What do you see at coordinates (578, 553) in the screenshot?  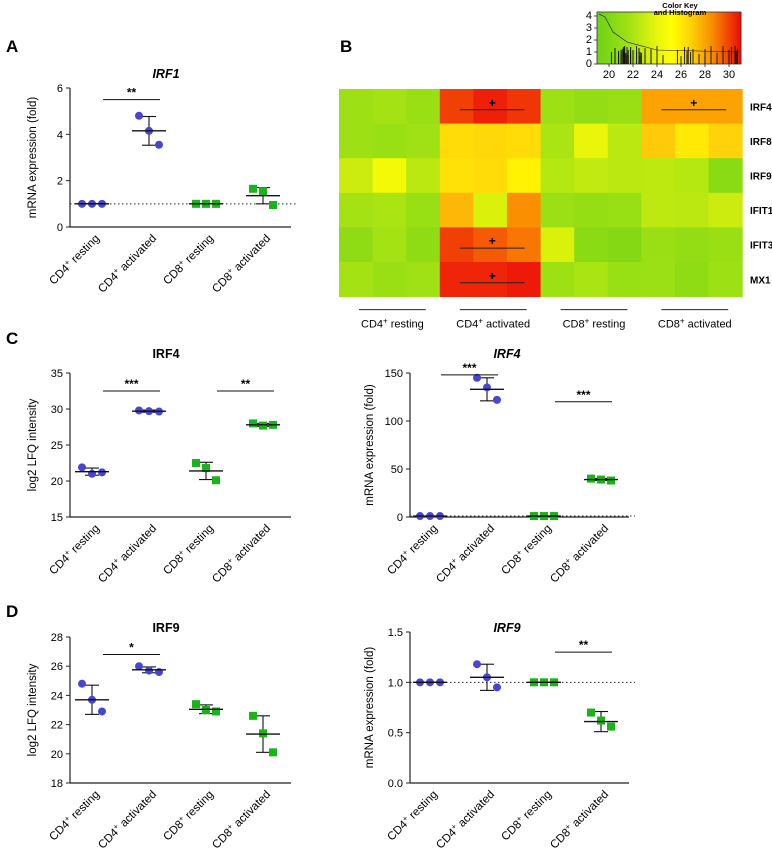 I see `category-label: CD8+ activated` at bounding box center [578, 553].